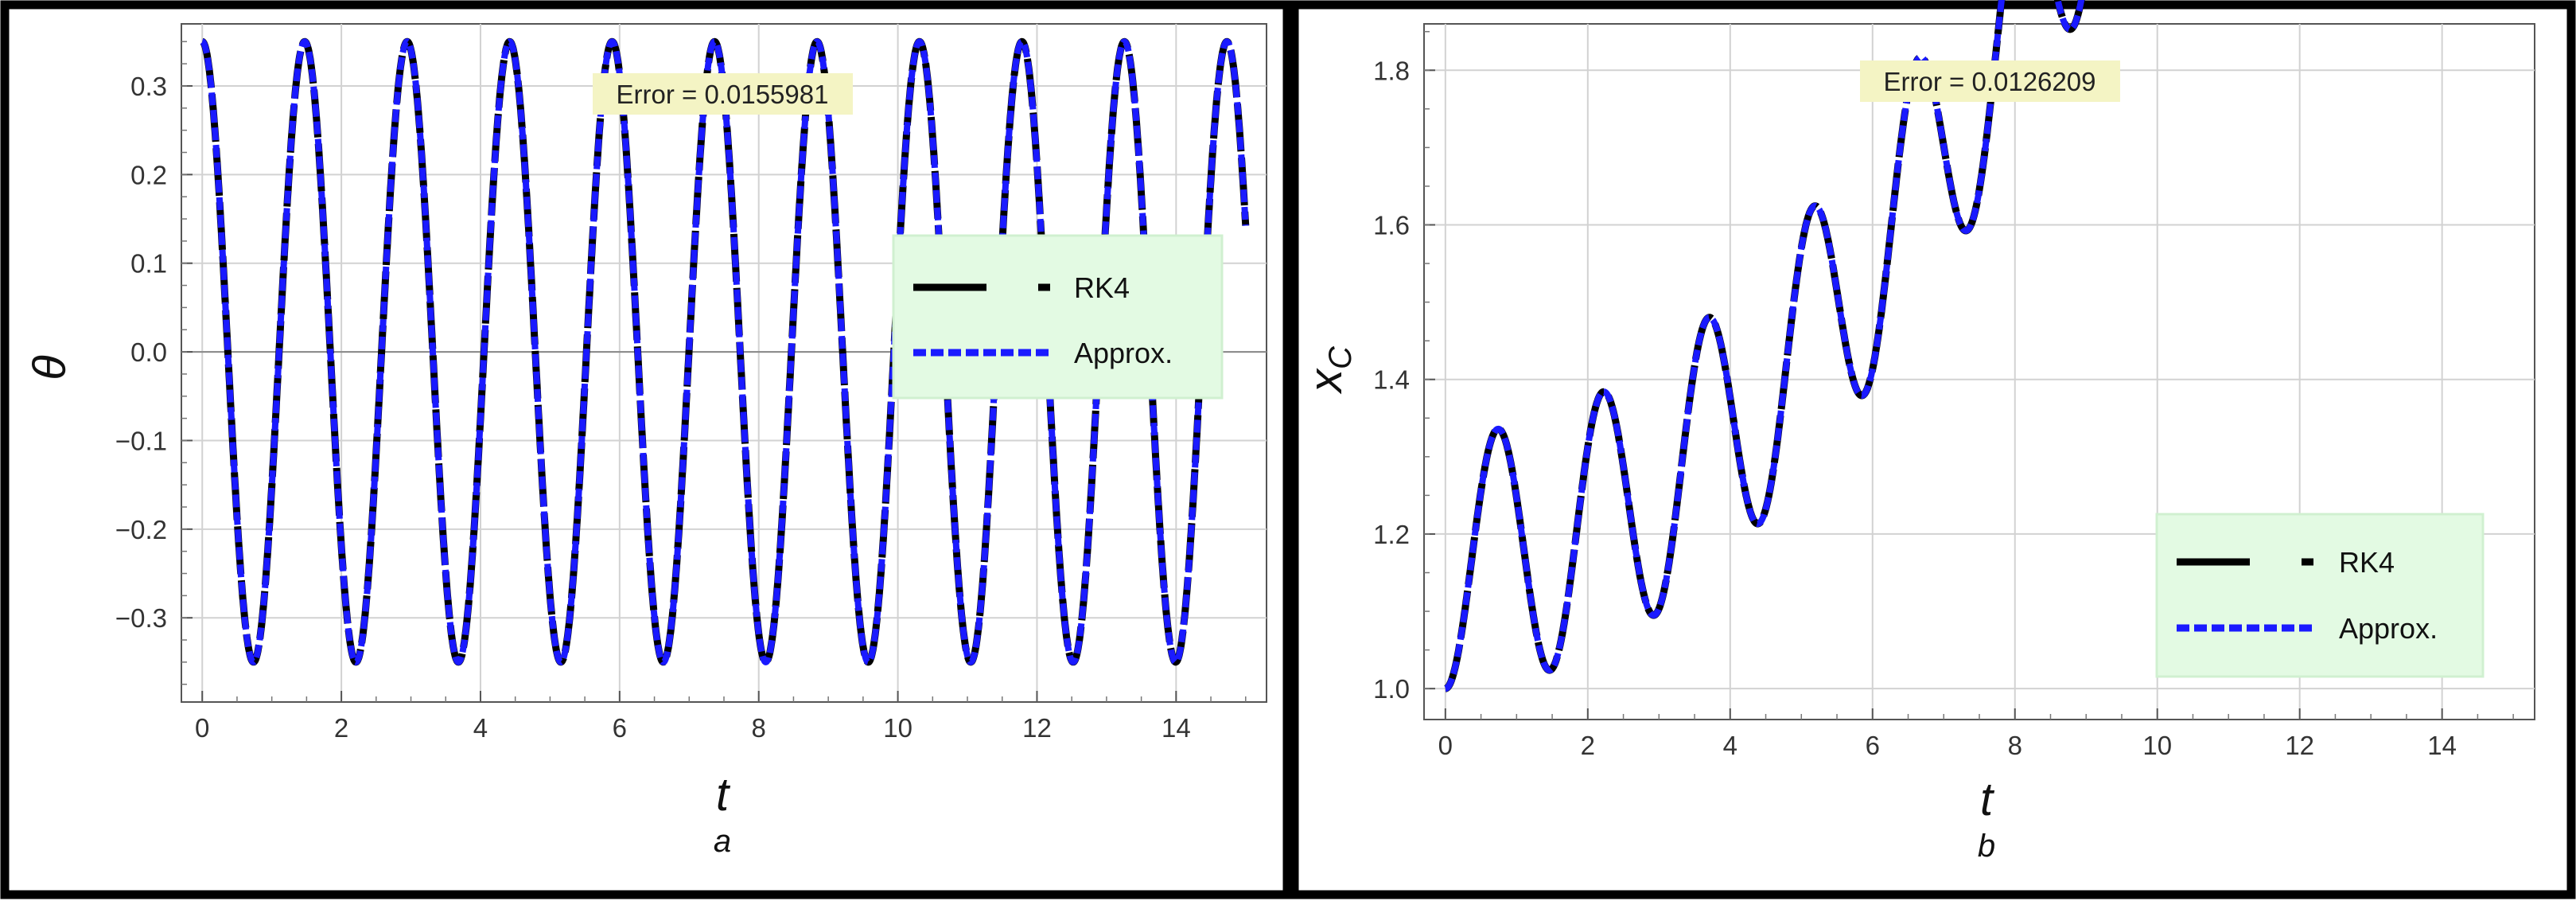  Describe the element at coordinates (141, 529) in the screenshot. I see `panel-a-y-tick-label: −0.2` at that location.